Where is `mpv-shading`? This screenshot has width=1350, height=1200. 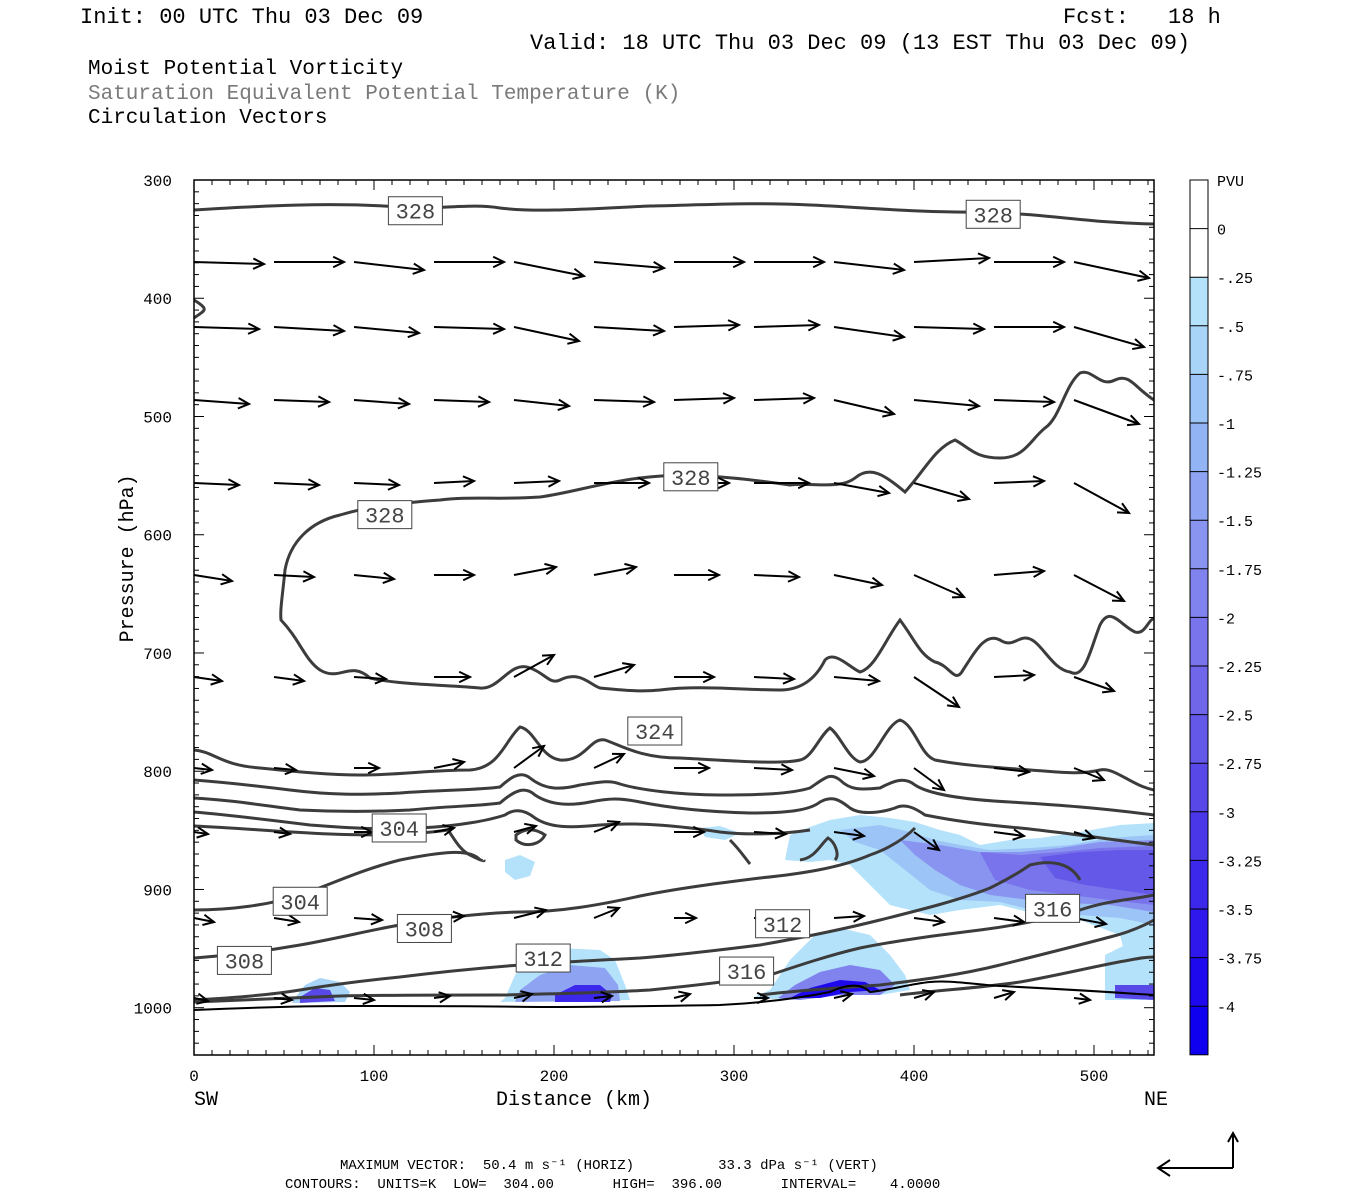 mpv-shading is located at coordinates (674, 909).